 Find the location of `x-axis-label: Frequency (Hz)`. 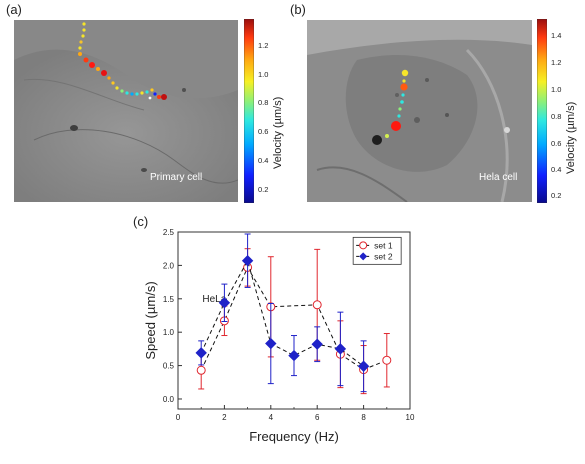

x-axis-label: Frequency (Hz) is located at coordinates (294, 436).